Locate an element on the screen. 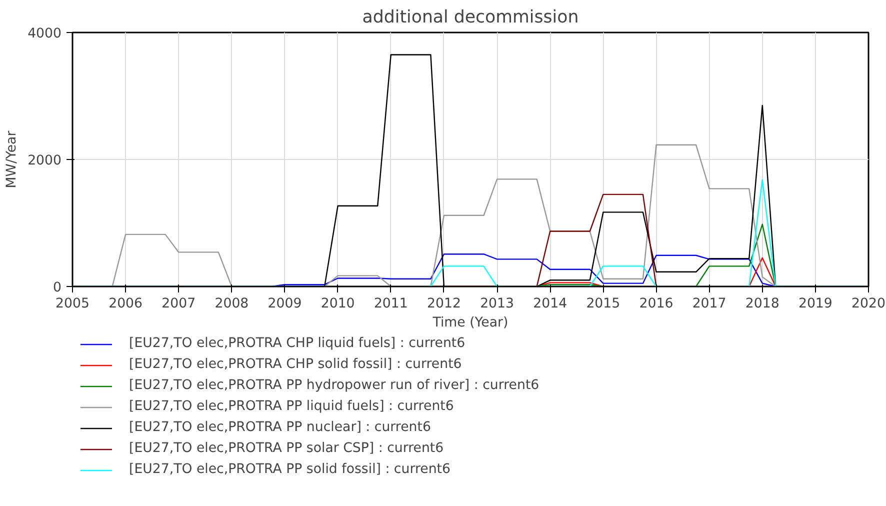  x-tick-label: 2019 is located at coordinates (815, 304).